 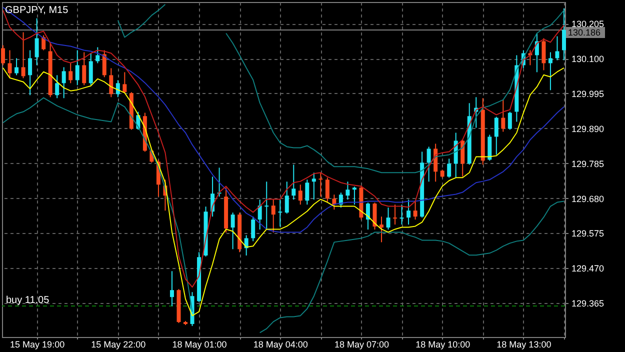 What do you see at coordinates (588, 93) in the screenshot?
I see `y-tick-label: 129.995` at bounding box center [588, 93].